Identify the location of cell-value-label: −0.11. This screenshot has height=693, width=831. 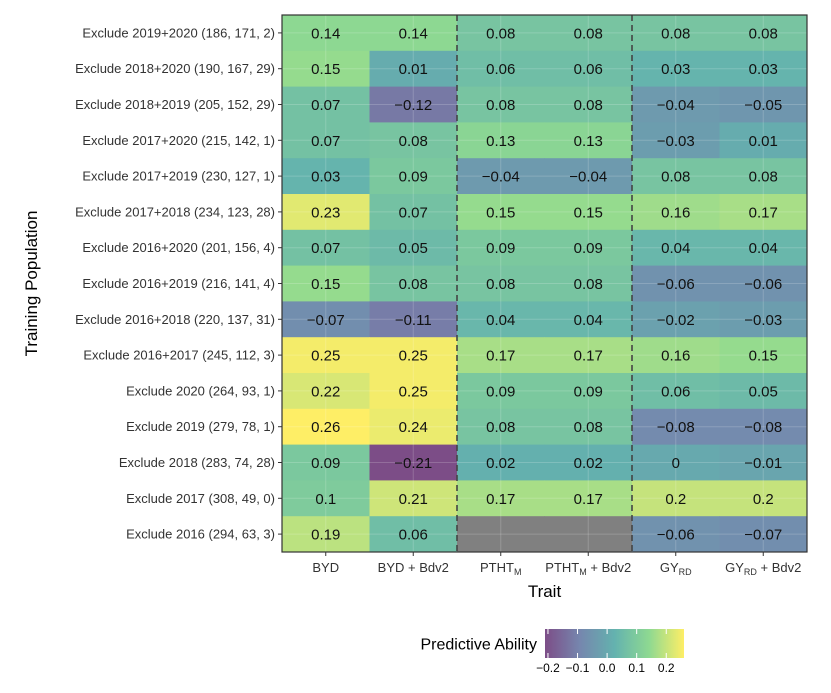
(413, 320).